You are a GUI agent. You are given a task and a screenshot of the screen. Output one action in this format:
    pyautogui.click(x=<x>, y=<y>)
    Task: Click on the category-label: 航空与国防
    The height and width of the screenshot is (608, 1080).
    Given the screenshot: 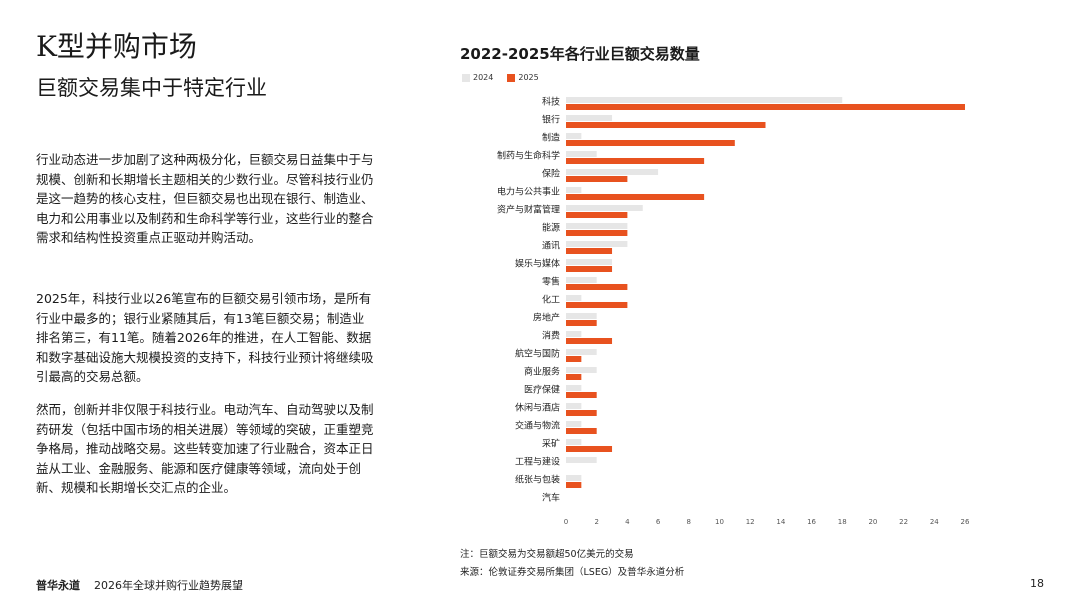 What is the action you would take?
    pyautogui.click(x=537, y=354)
    